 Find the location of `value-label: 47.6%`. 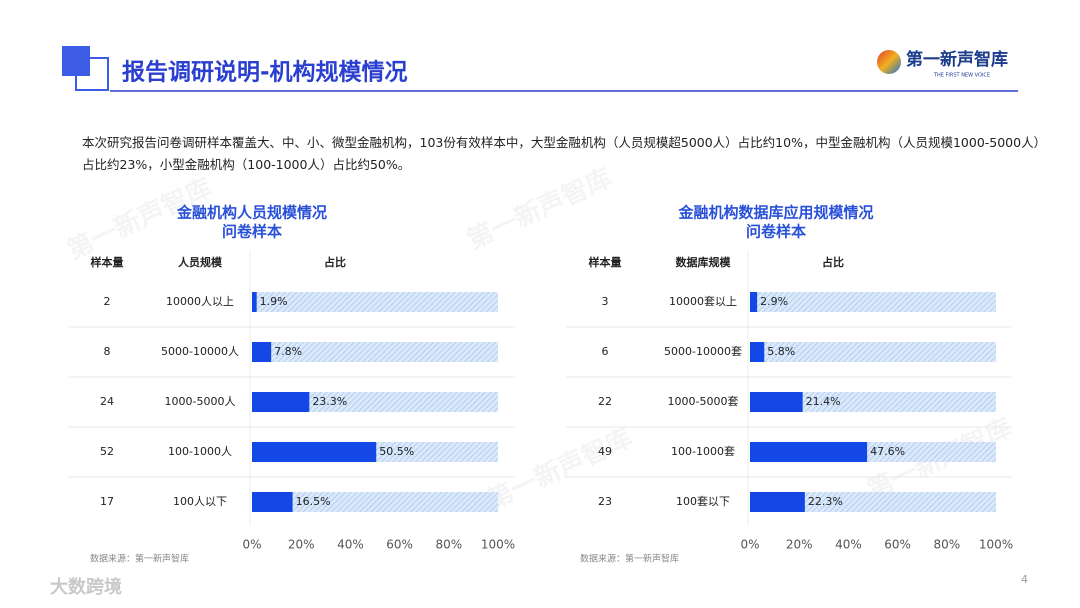

value-label: 47.6% is located at coordinates (887, 451).